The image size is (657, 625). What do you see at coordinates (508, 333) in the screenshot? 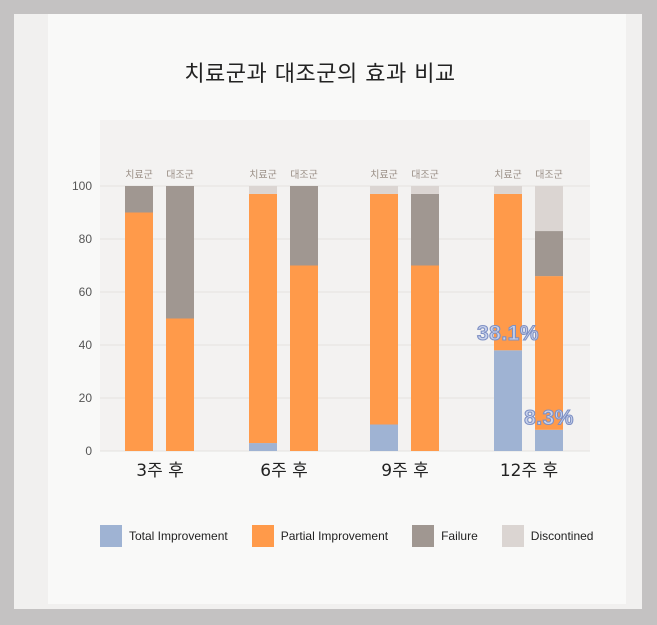
I see `data-annotation: 38.1%` at bounding box center [508, 333].